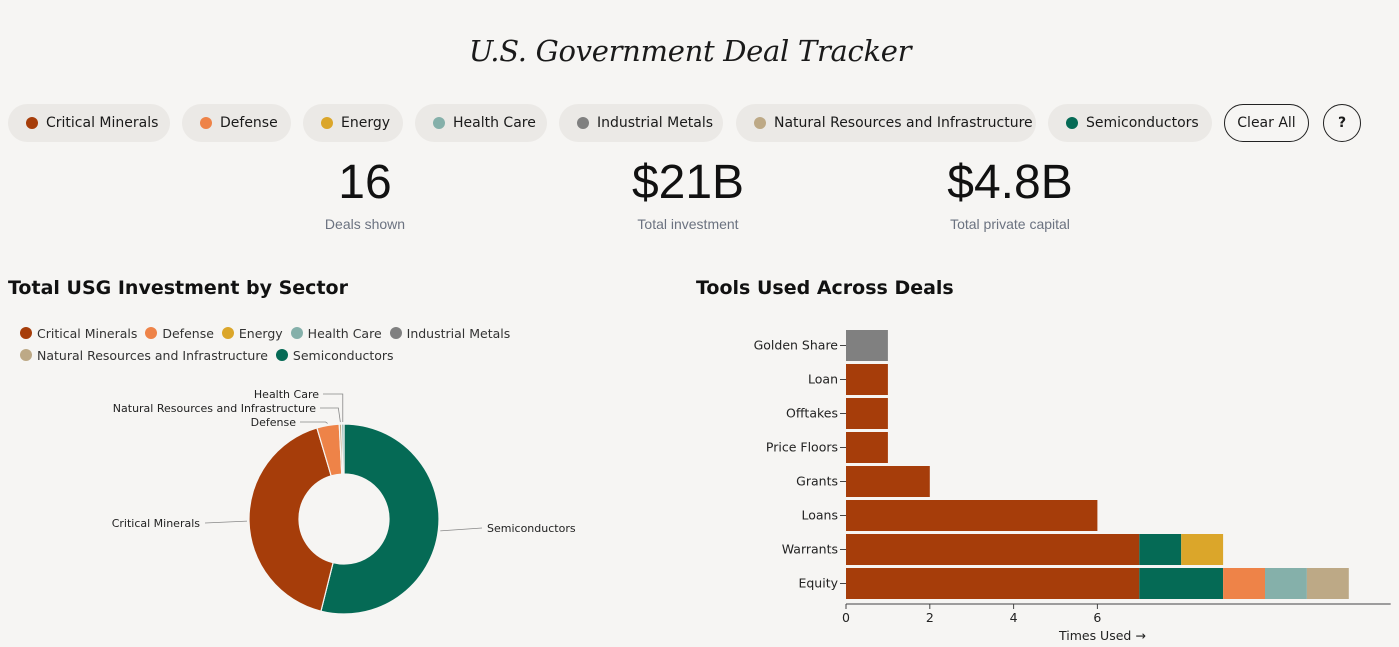  Describe the element at coordinates (1010, 224) in the screenshot. I see `stat-label: Total private capital` at that location.